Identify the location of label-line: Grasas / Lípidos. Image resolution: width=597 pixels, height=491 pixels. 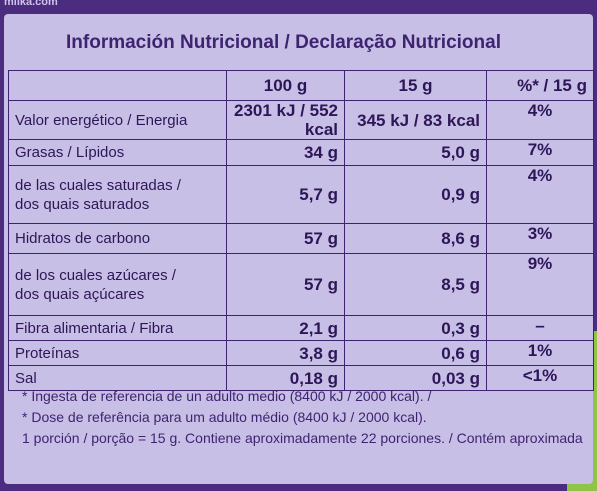
(70, 152).